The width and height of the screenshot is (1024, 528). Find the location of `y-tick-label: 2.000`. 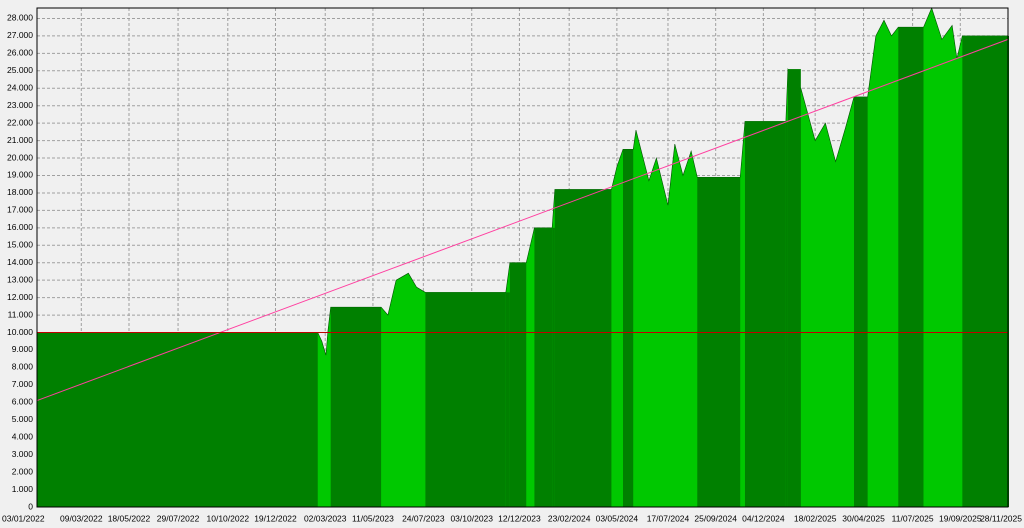

y-tick-label: 2.000 is located at coordinates (23, 471).